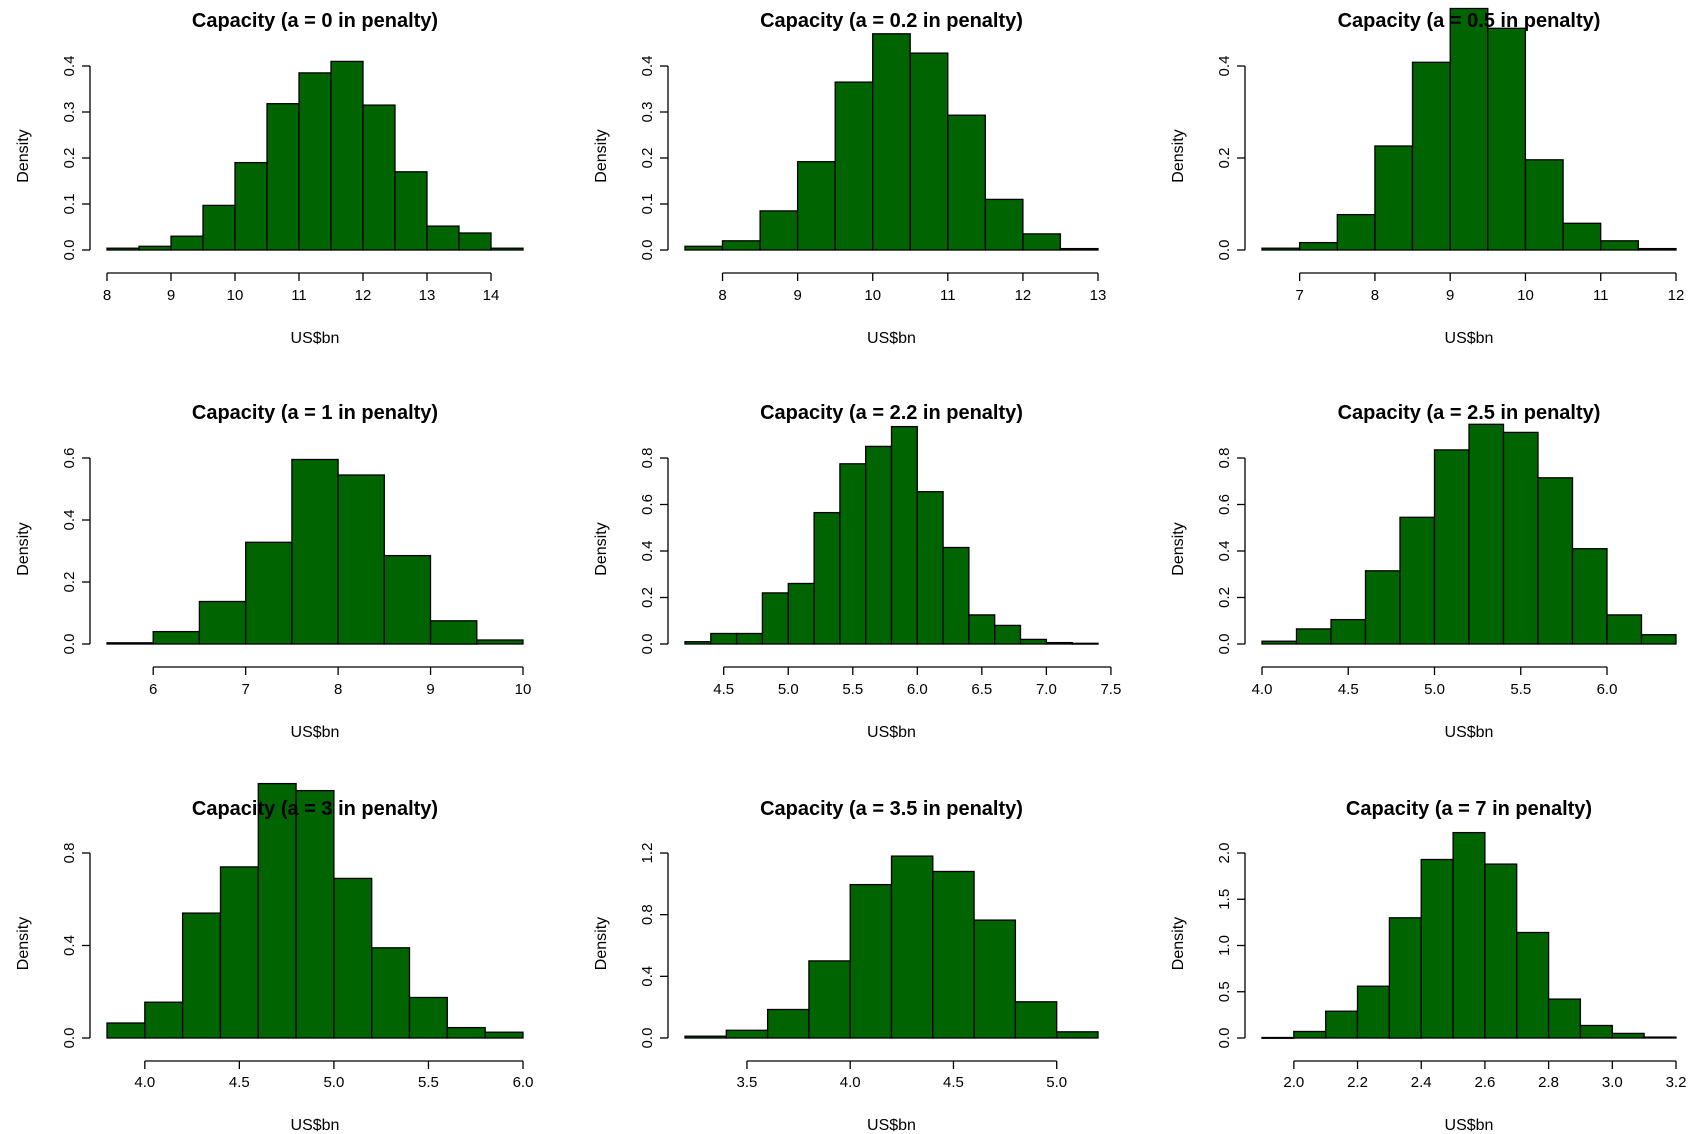  What do you see at coordinates (1224, 853) in the screenshot?
I see `y-tick-label: 2.0` at bounding box center [1224, 853].